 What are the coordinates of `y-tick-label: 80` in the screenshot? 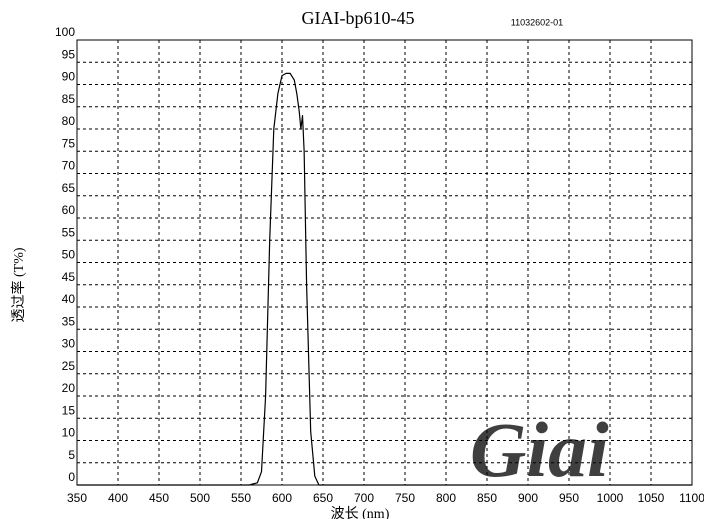 It's located at (69, 121).